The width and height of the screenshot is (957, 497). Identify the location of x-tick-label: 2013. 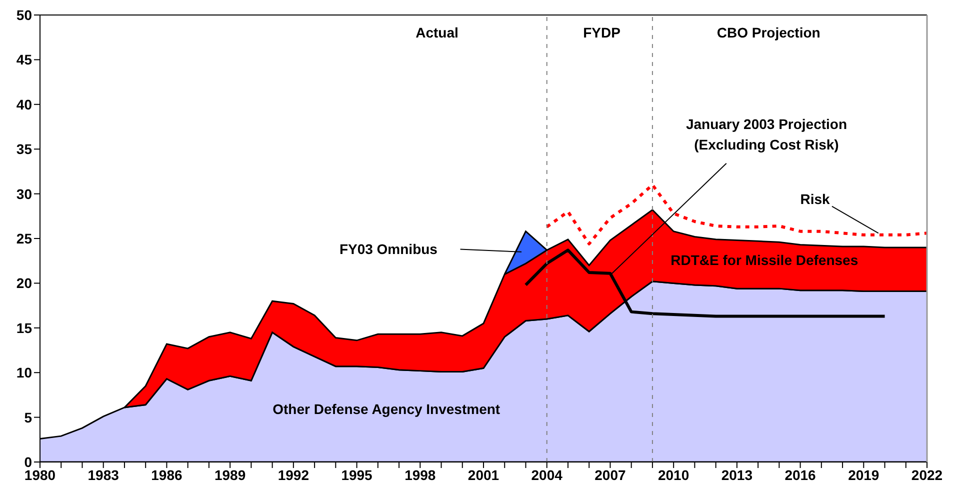
(737, 474).